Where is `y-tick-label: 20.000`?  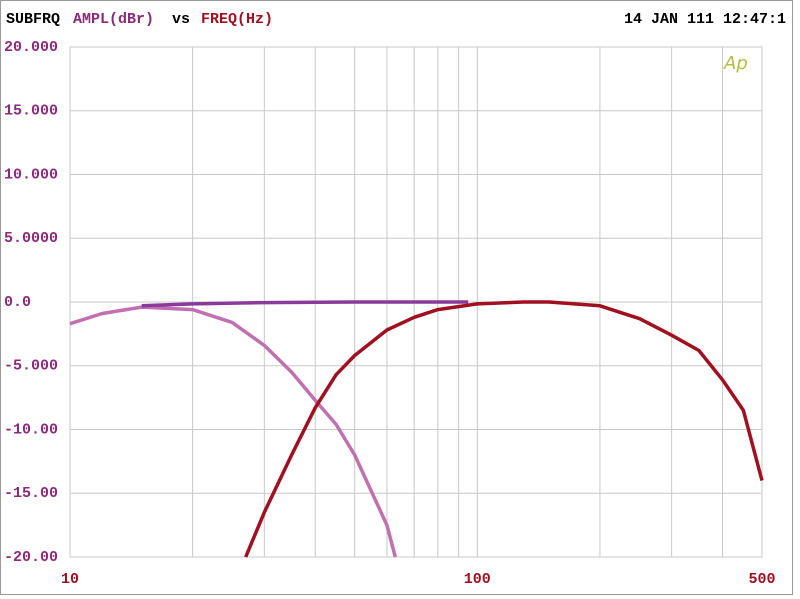
y-tick-label: 20.000 is located at coordinates (31, 47).